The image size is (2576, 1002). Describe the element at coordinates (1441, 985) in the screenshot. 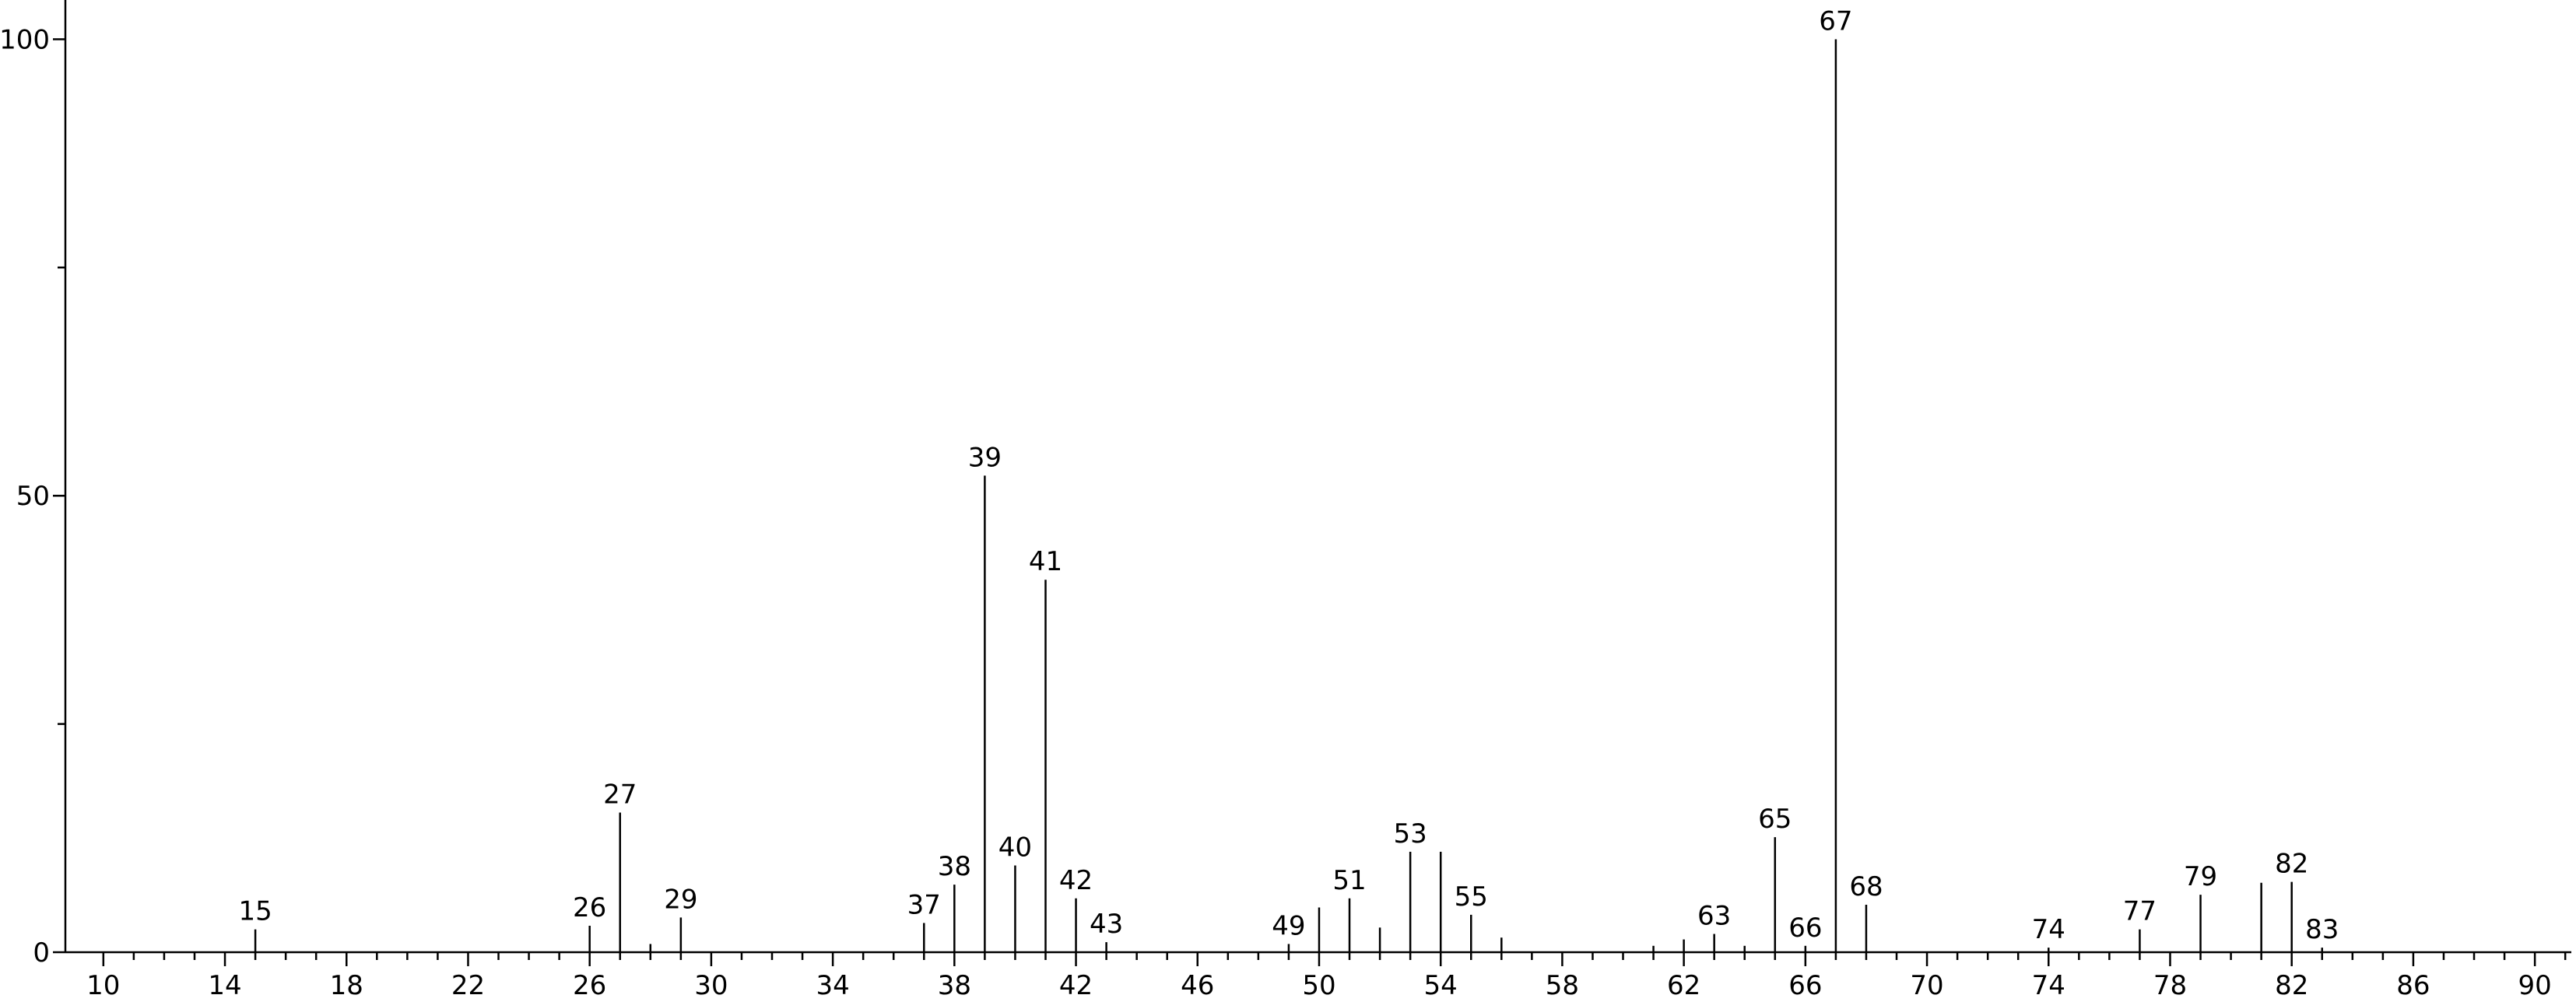

I see `x-tick-label: 54` at that location.